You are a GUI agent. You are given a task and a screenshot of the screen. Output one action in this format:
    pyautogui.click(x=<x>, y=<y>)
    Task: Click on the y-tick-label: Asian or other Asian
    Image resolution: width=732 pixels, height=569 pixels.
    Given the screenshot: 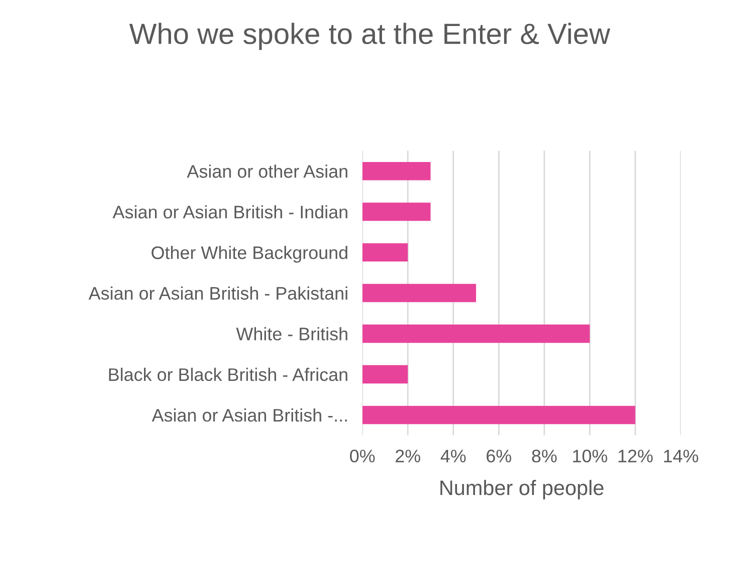 What is the action you would take?
    pyautogui.click(x=267, y=171)
    